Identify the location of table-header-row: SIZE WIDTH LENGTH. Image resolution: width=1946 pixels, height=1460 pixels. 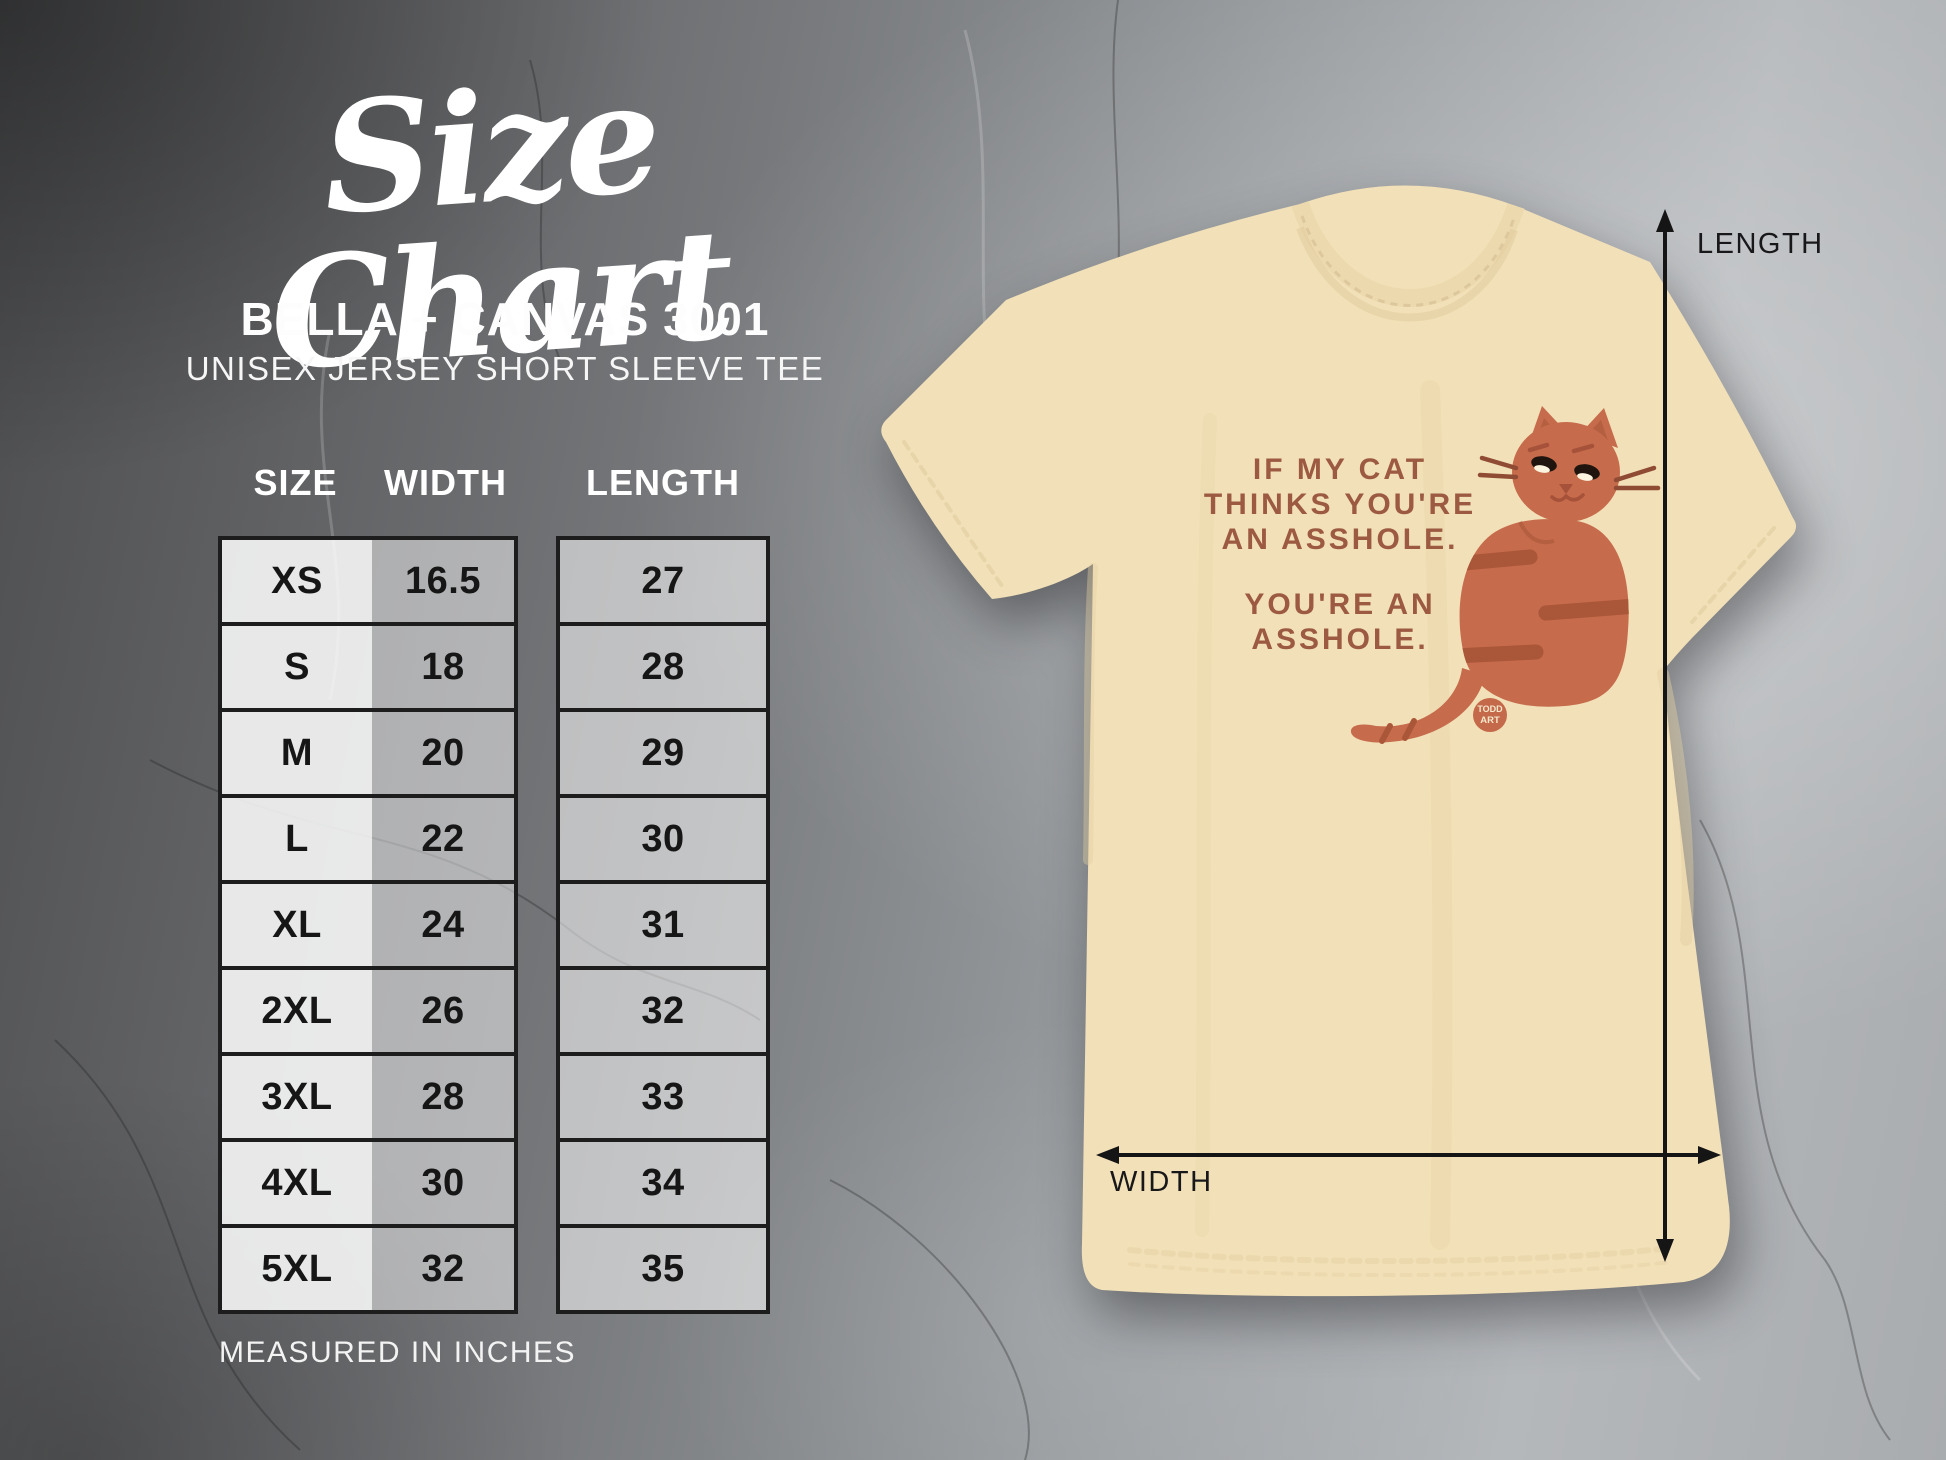
(494, 483).